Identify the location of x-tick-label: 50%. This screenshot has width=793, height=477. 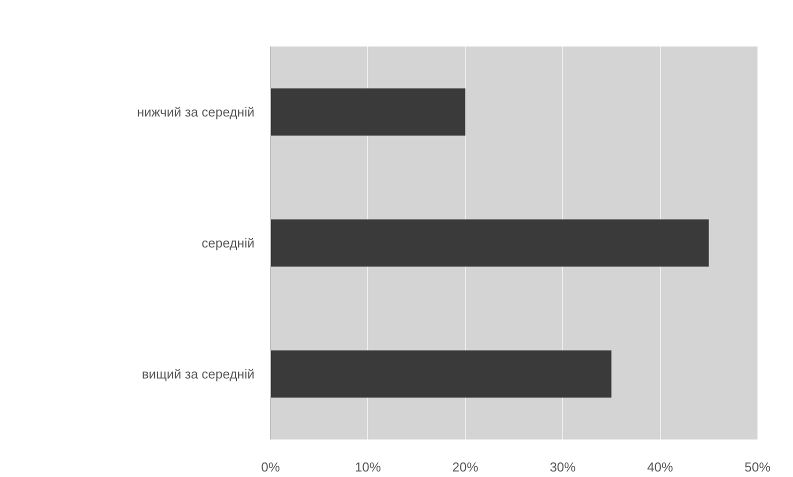
(757, 467).